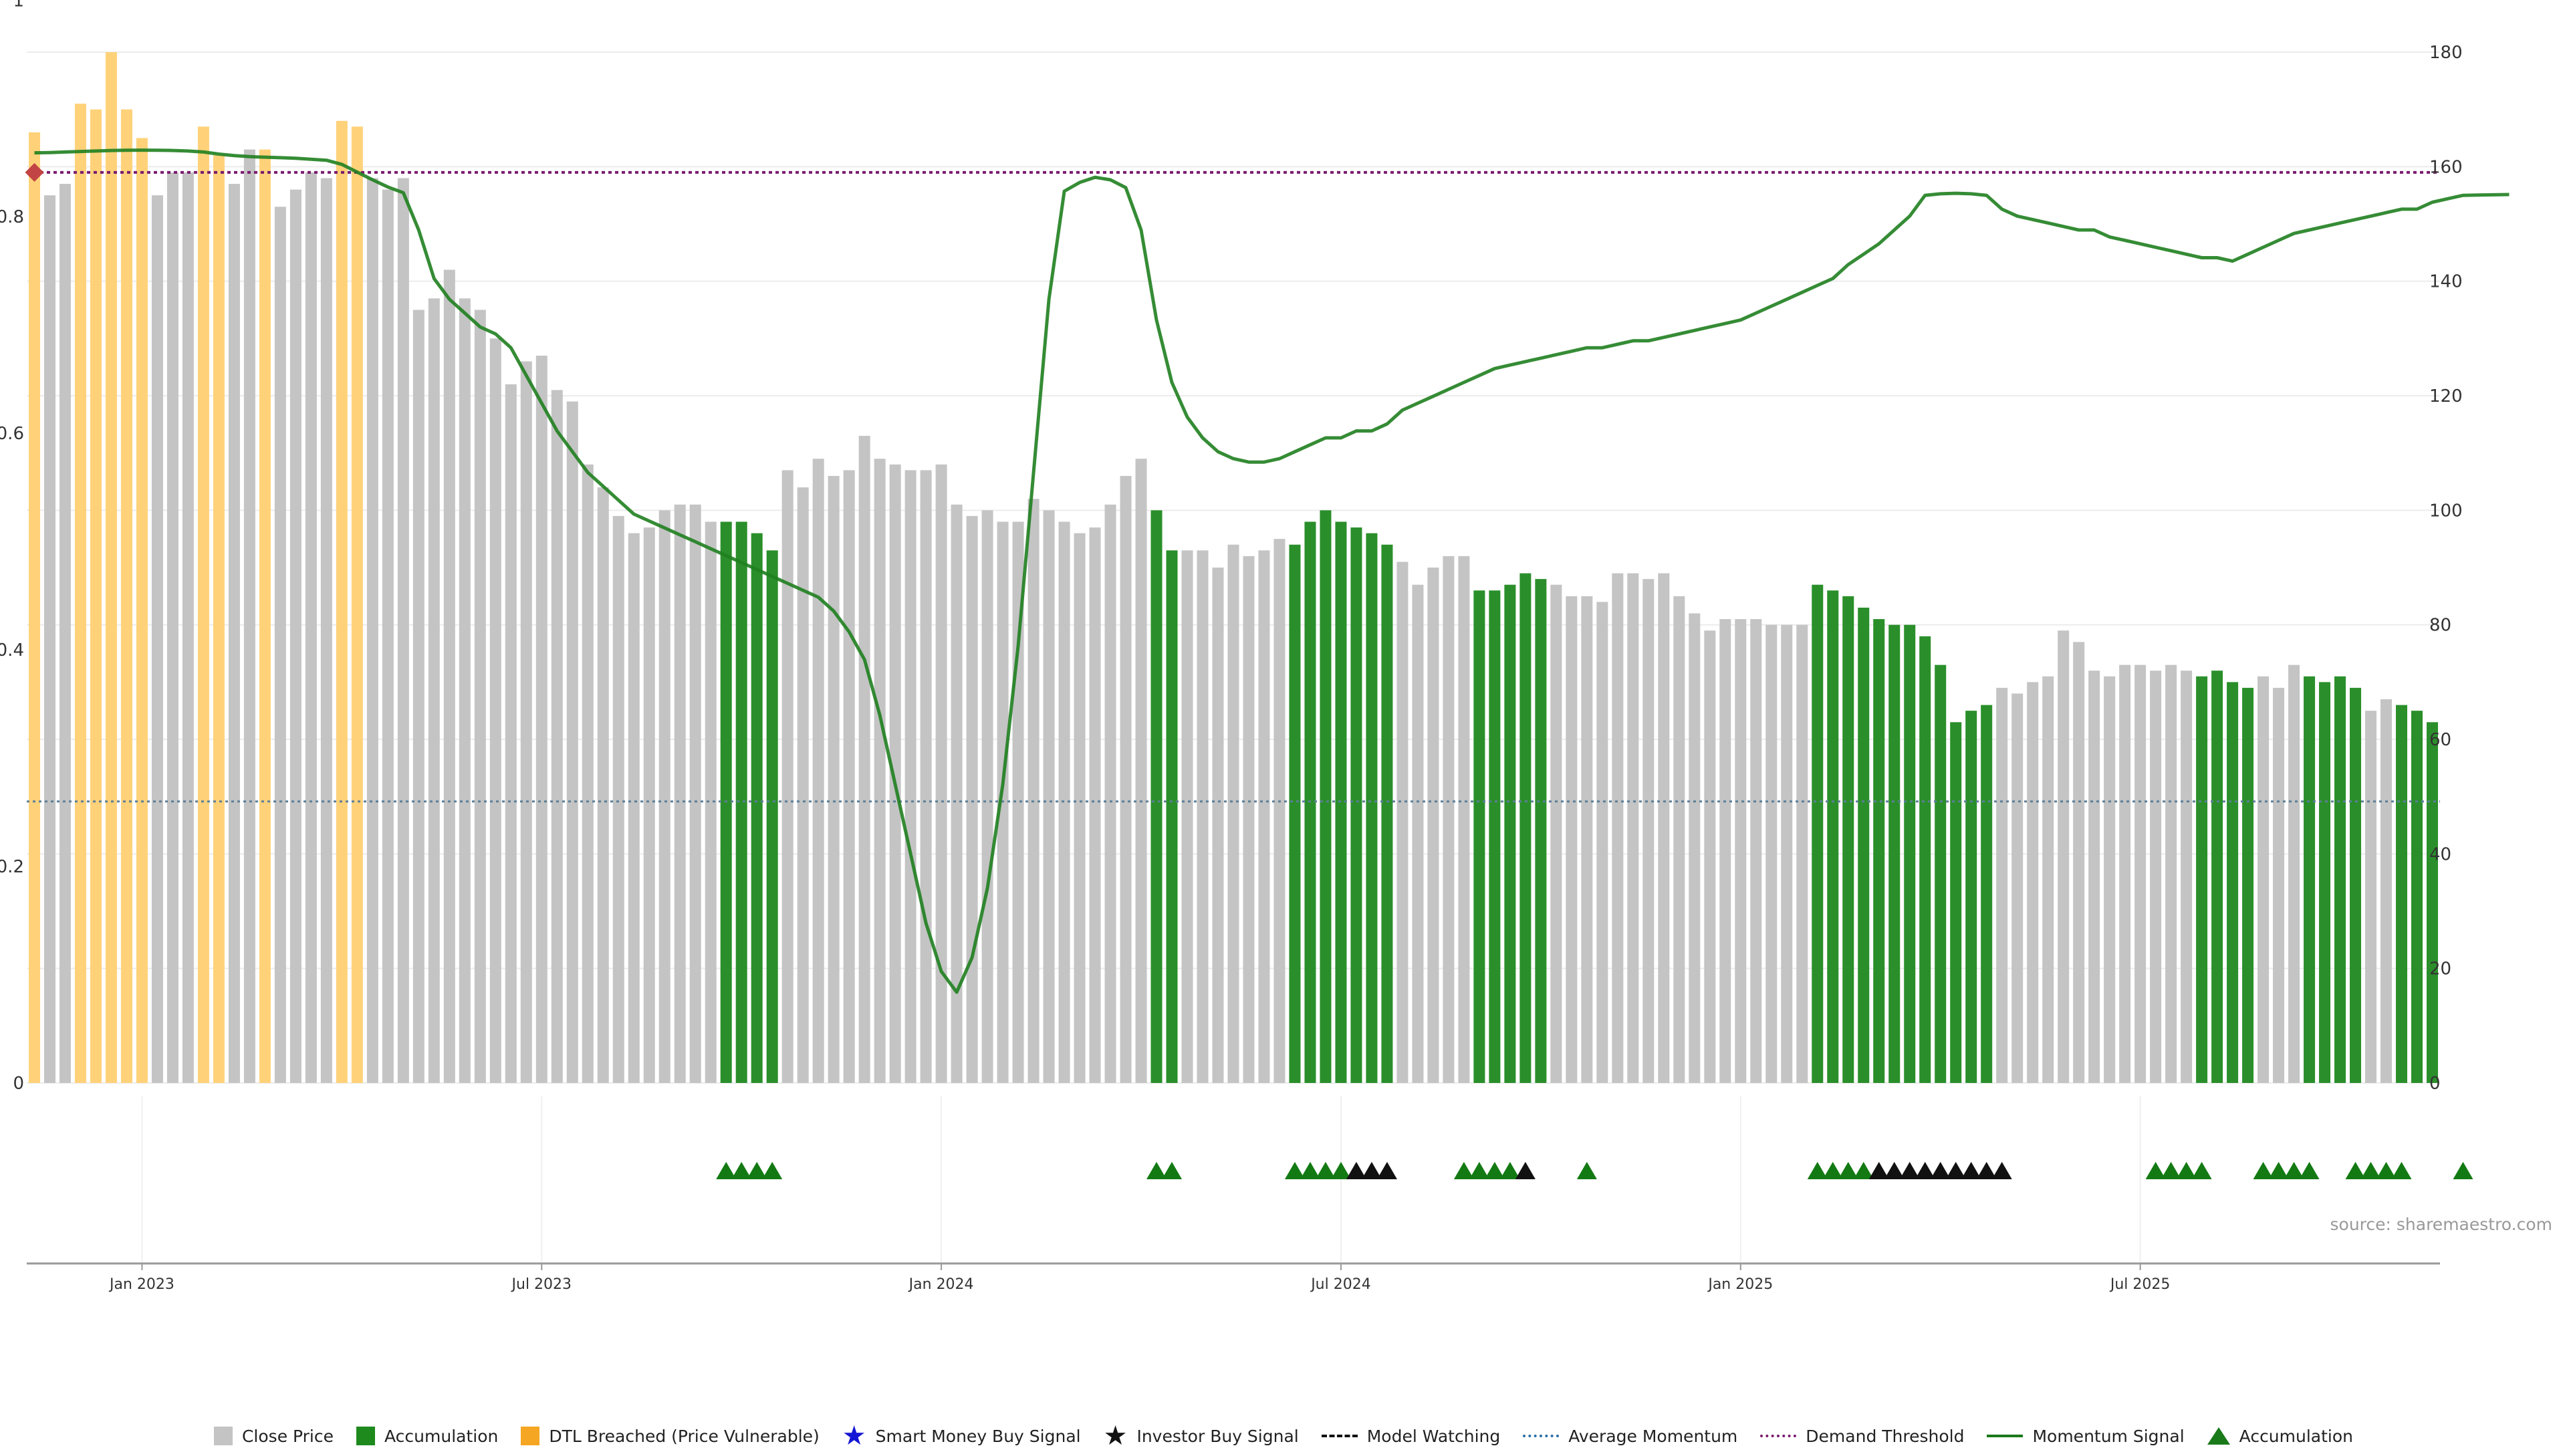 The width and height of the screenshot is (2567, 1456). I want to click on legend-item: ★ Investor Buy Signal, so click(1201, 1436).